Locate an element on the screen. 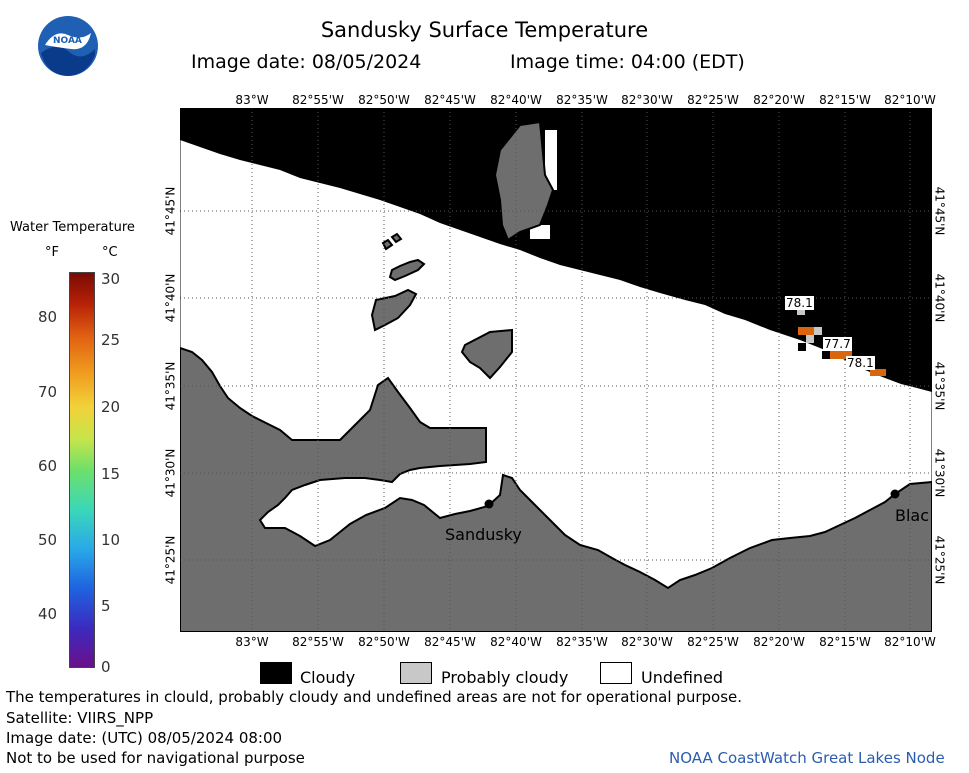 The height and width of the screenshot is (773, 969). colorbar-tick-f: 70 is located at coordinates (48, 392).